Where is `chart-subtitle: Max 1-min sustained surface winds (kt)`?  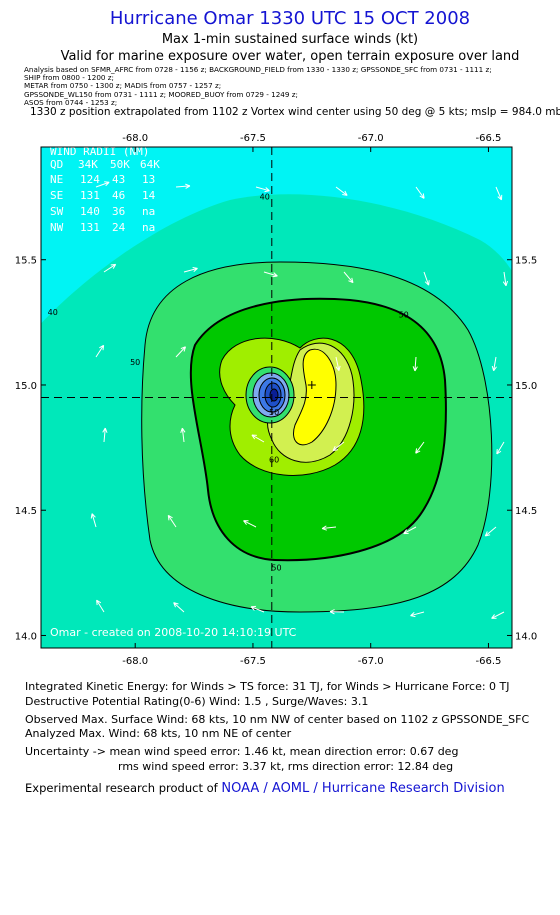 chart-subtitle: Max 1-min sustained surface winds (kt) is located at coordinates (290, 39).